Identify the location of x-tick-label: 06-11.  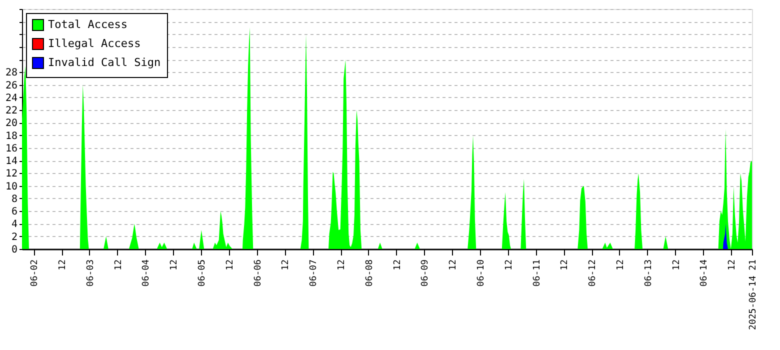
(537, 273).